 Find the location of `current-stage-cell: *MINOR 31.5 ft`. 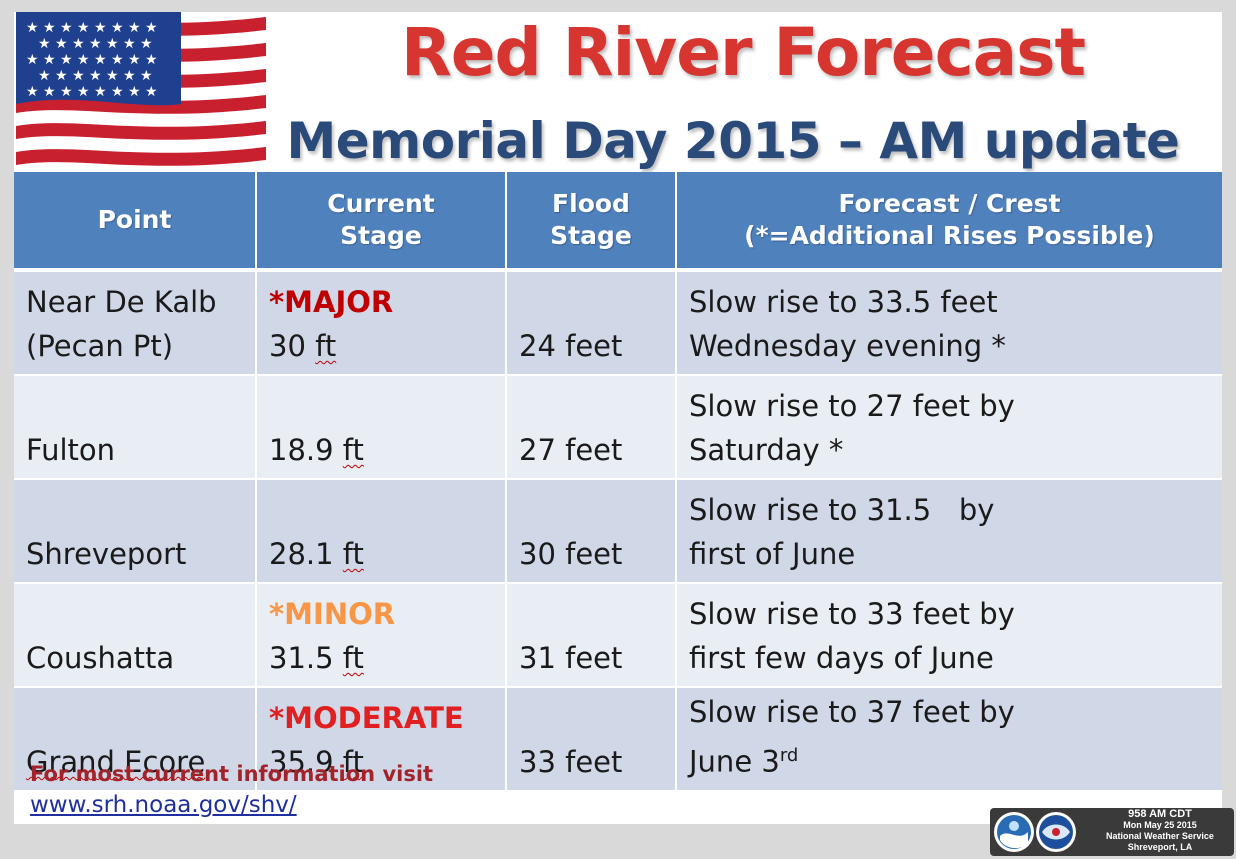

current-stage-cell: *MINOR 31.5 ft is located at coordinates (381, 635).